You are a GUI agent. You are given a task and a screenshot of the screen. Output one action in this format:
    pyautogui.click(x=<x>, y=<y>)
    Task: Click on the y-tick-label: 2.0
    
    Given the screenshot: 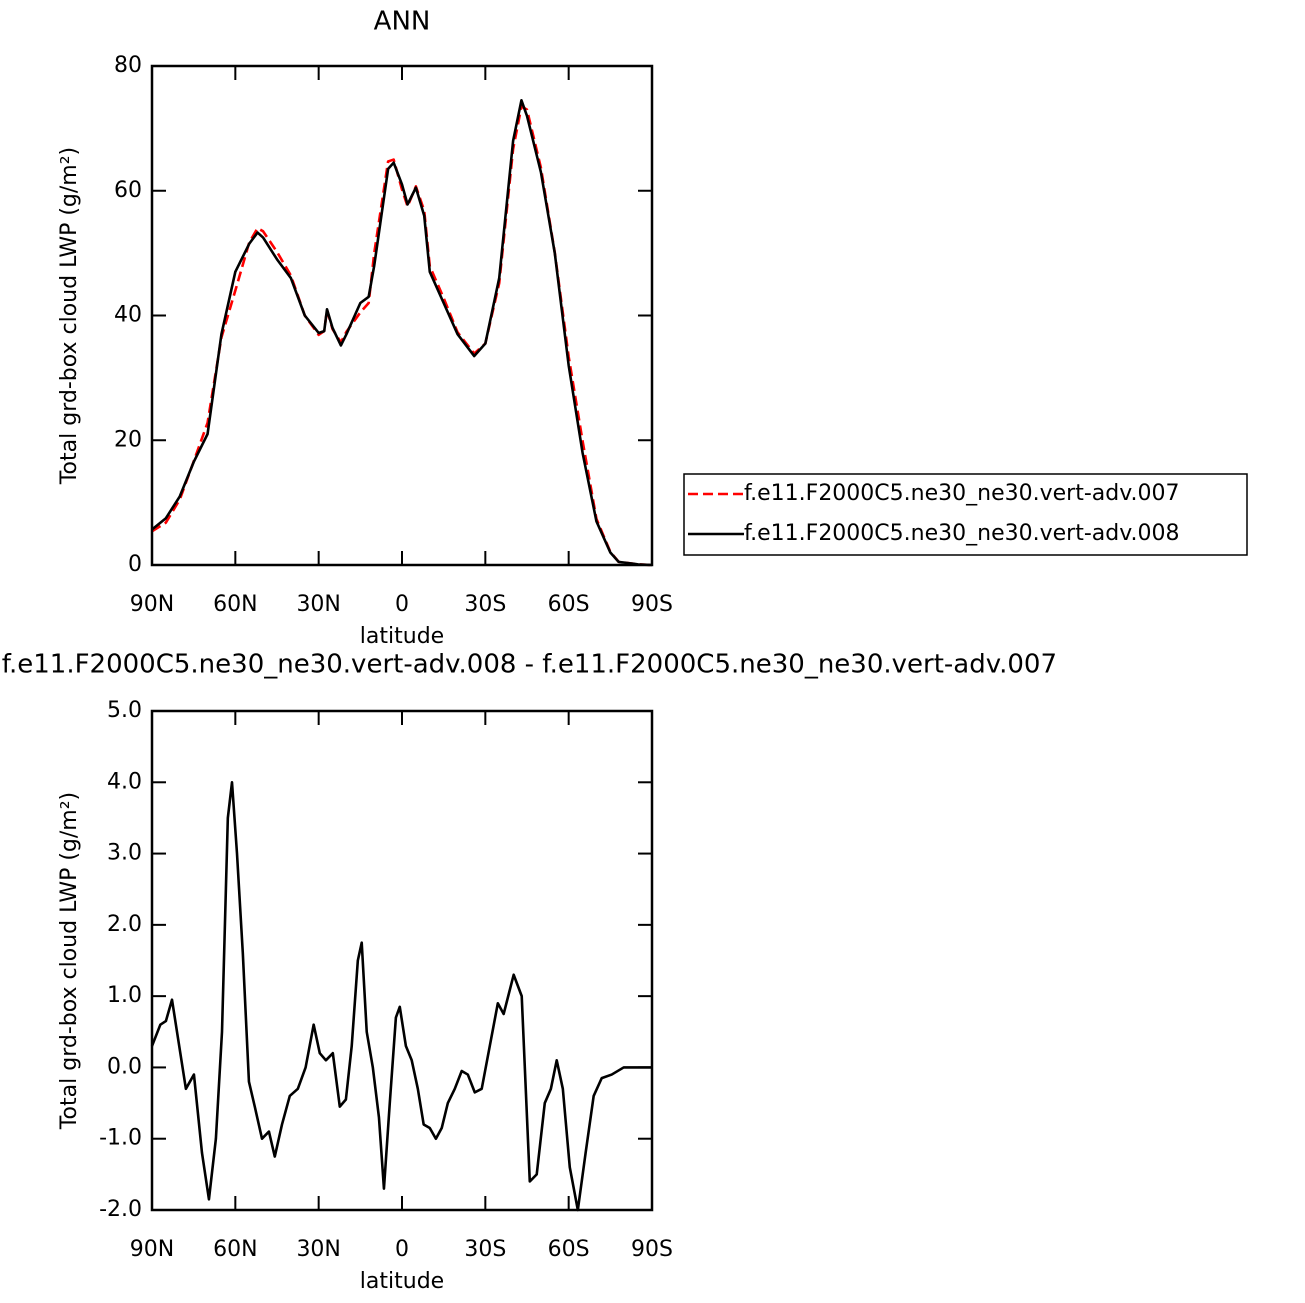 What is the action you would take?
    pyautogui.click(x=124, y=924)
    